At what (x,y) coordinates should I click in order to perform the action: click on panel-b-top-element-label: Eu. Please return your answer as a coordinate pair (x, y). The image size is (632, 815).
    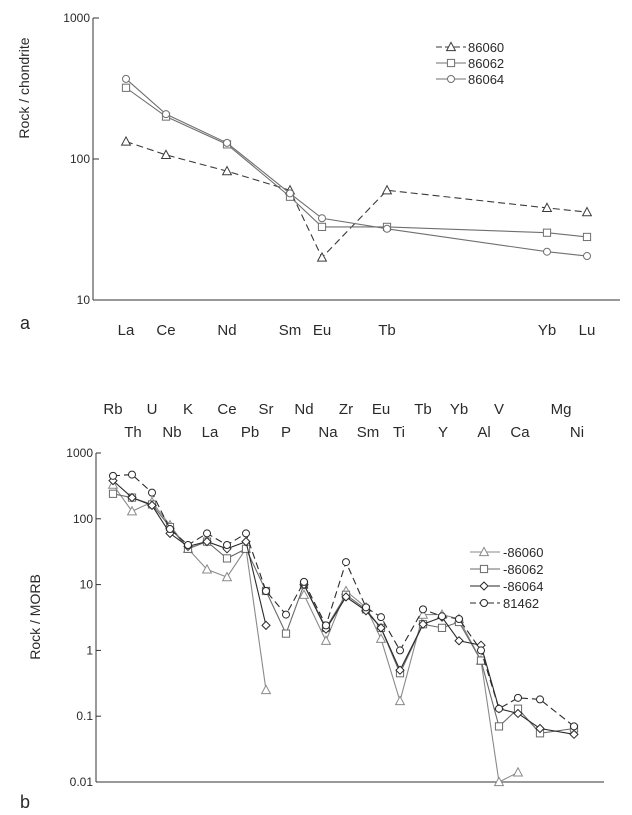
    Looking at the image, I should click on (381, 409).